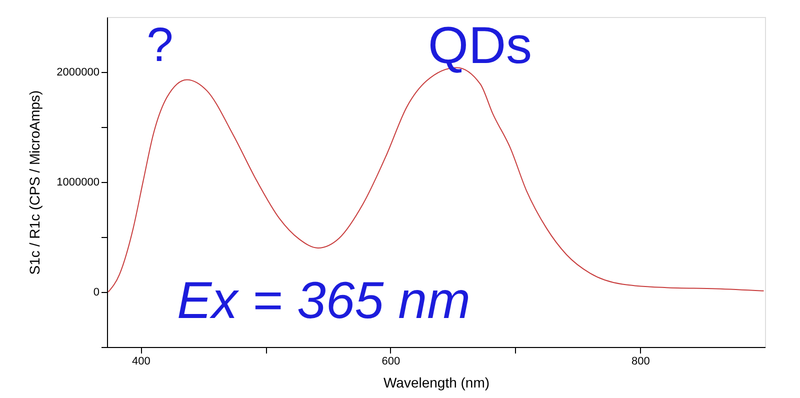  Describe the element at coordinates (160, 45) in the screenshot. I see `annotation: ?` at that location.